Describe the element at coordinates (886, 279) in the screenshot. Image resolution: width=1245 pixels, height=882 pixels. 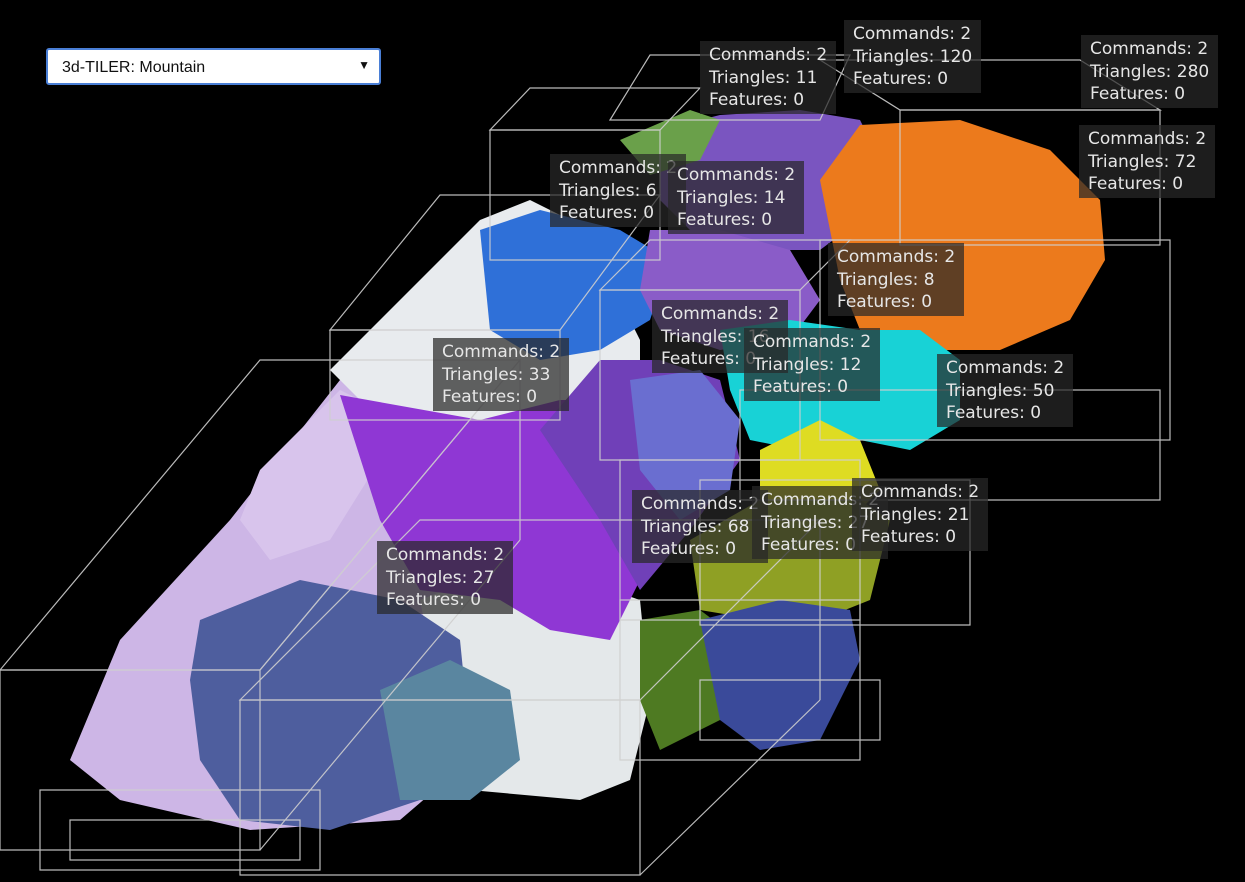
I see `label-triangles: Triangles: 8` at that location.